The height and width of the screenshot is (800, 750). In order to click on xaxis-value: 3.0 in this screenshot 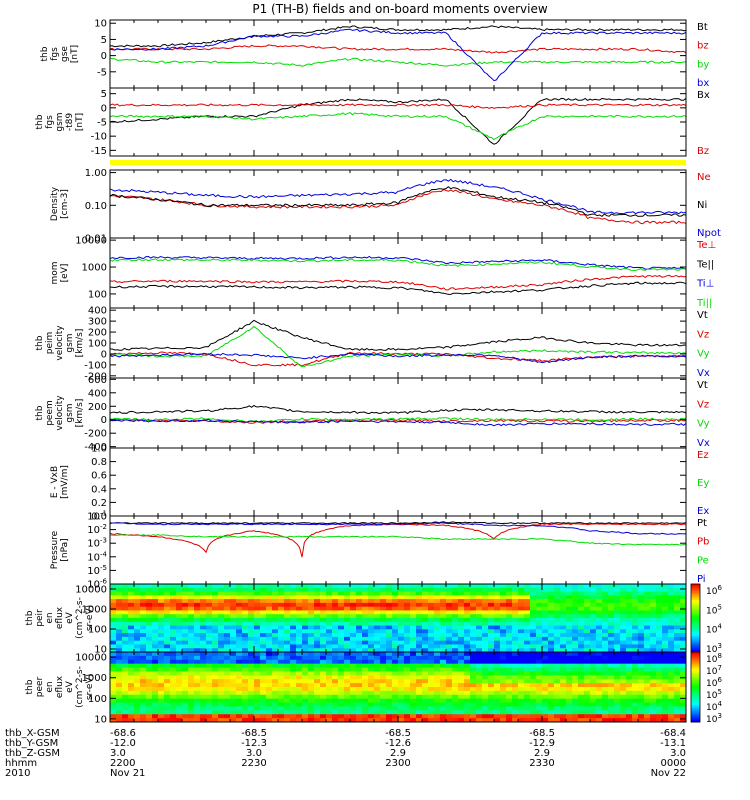, I will do `click(678, 753)`.